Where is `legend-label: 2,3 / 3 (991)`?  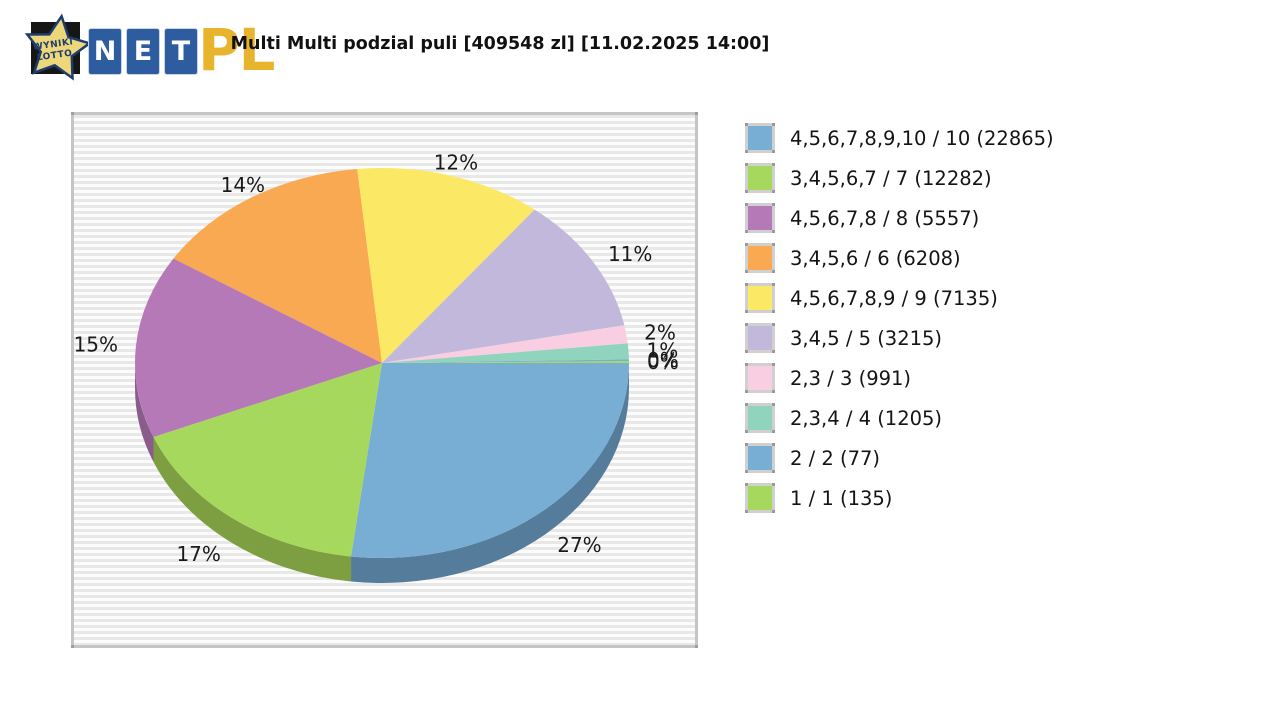
legend-label: 2,3 / 3 (991) is located at coordinates (851, 378).